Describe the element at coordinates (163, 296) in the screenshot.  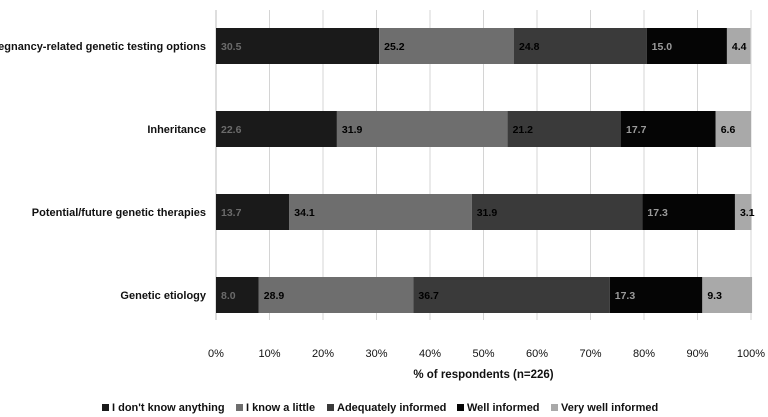
I see `category-label-3: Genetic etiology` at that location.